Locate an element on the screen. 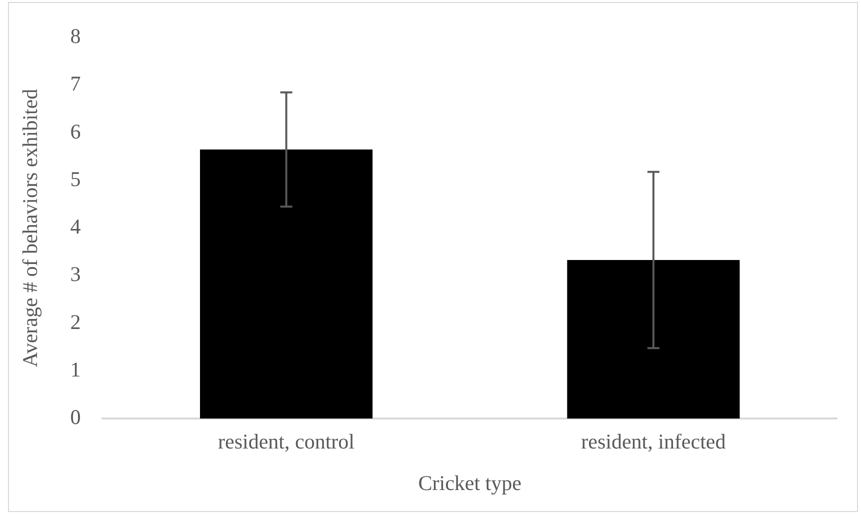 This screenshot has width=861, height=517. y-tick-label: 0 is located at coordinates (75, 417).